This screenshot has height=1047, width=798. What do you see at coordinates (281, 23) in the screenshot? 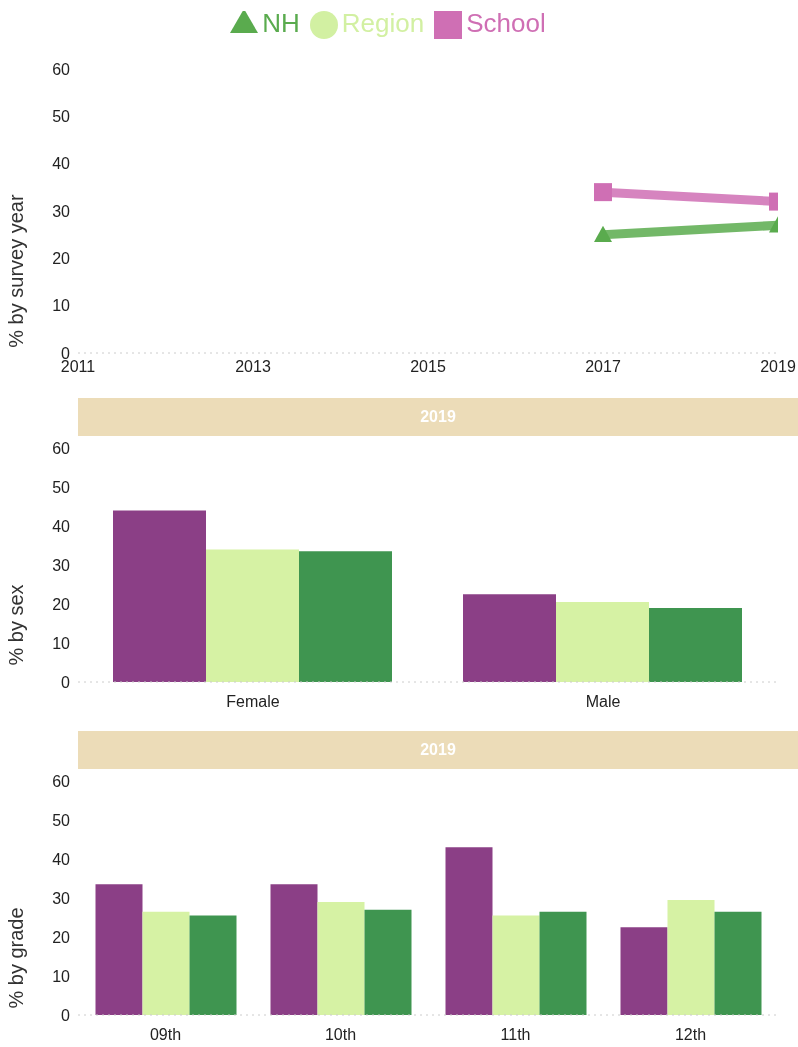
I see `legend-label: NH` at bounding box center [281, 23].